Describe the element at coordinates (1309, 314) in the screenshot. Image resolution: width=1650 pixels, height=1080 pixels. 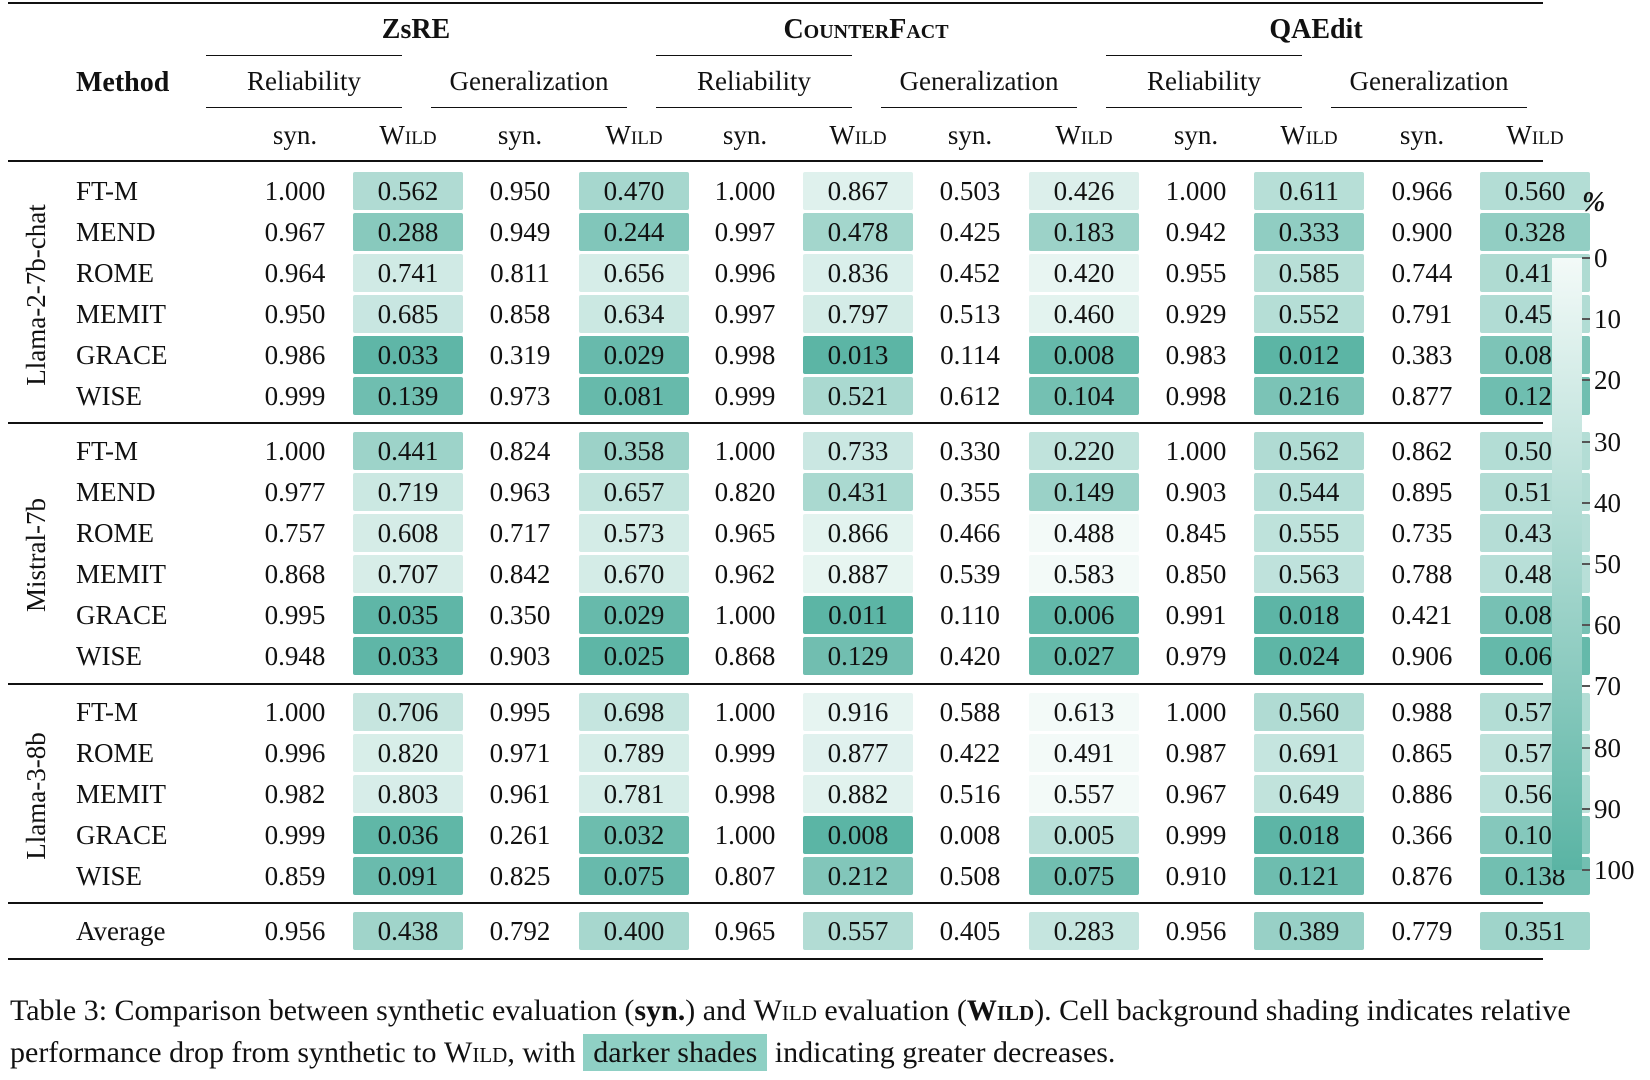
I see `wild-value-cell: 0.552` at that location.